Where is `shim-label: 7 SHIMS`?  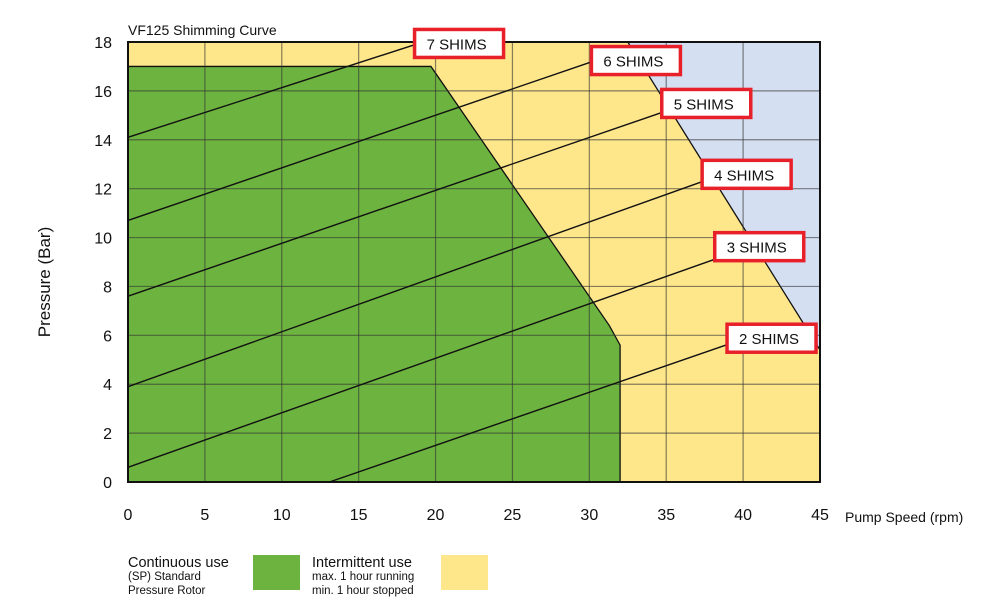 shim-label: 7 SHIMS is located at coordinates (457, 44).